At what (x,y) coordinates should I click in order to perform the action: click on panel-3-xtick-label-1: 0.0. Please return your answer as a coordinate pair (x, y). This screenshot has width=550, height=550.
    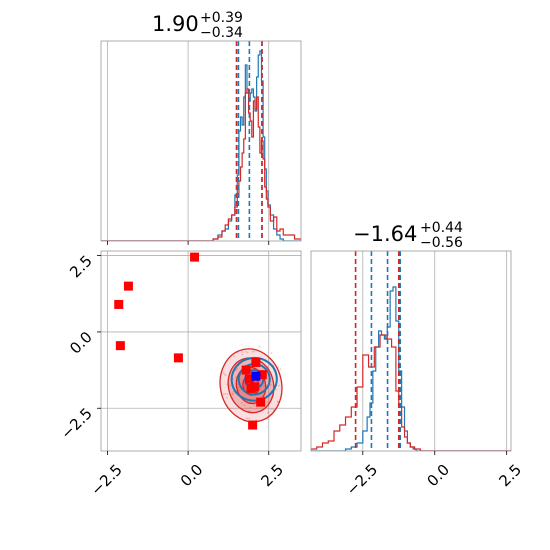
    Looking at the image, I should click on (439, 476).